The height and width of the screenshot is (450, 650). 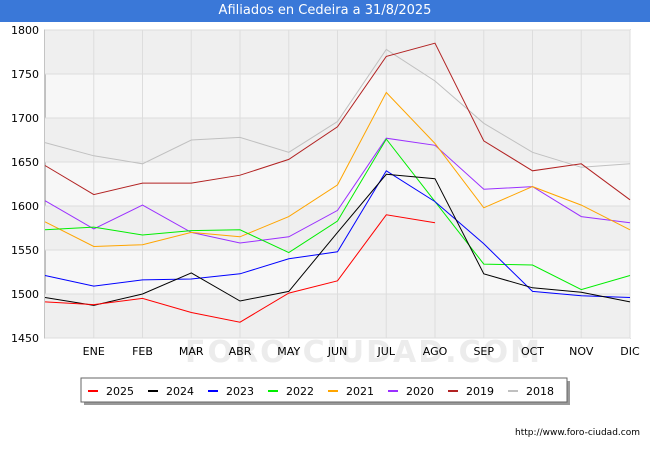 I want to click on legend-label-2023: 2023, so click(x=240, y=391).